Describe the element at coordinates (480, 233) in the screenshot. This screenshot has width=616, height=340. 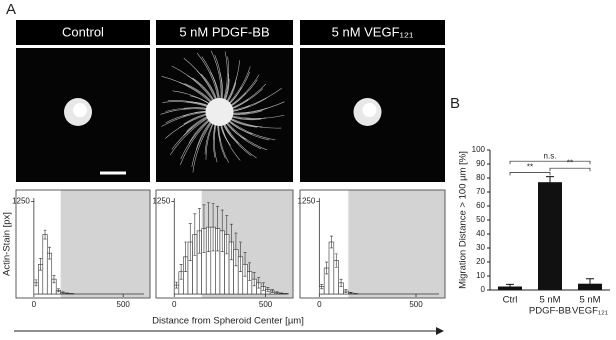
I see `y-tick-label: 40` at that location.